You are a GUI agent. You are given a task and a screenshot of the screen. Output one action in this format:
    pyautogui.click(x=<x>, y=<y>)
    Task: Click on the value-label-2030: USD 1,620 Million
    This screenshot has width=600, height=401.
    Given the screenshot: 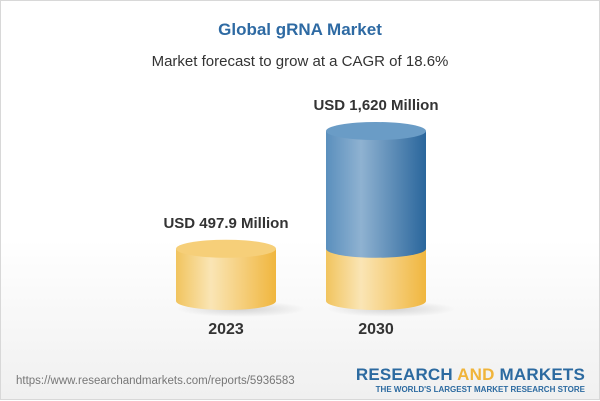 What is the action you would take?
    pyautogui.click(x=375, y=105)
    